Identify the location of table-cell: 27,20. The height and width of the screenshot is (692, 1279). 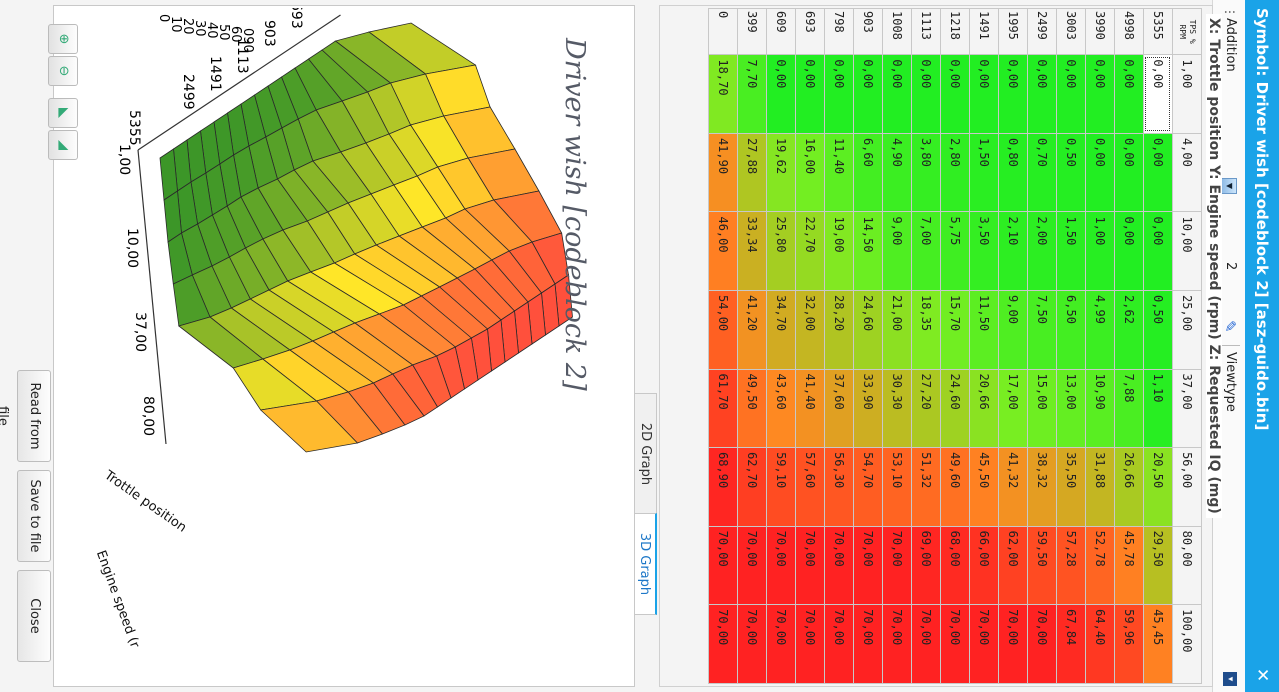
(926, 408).